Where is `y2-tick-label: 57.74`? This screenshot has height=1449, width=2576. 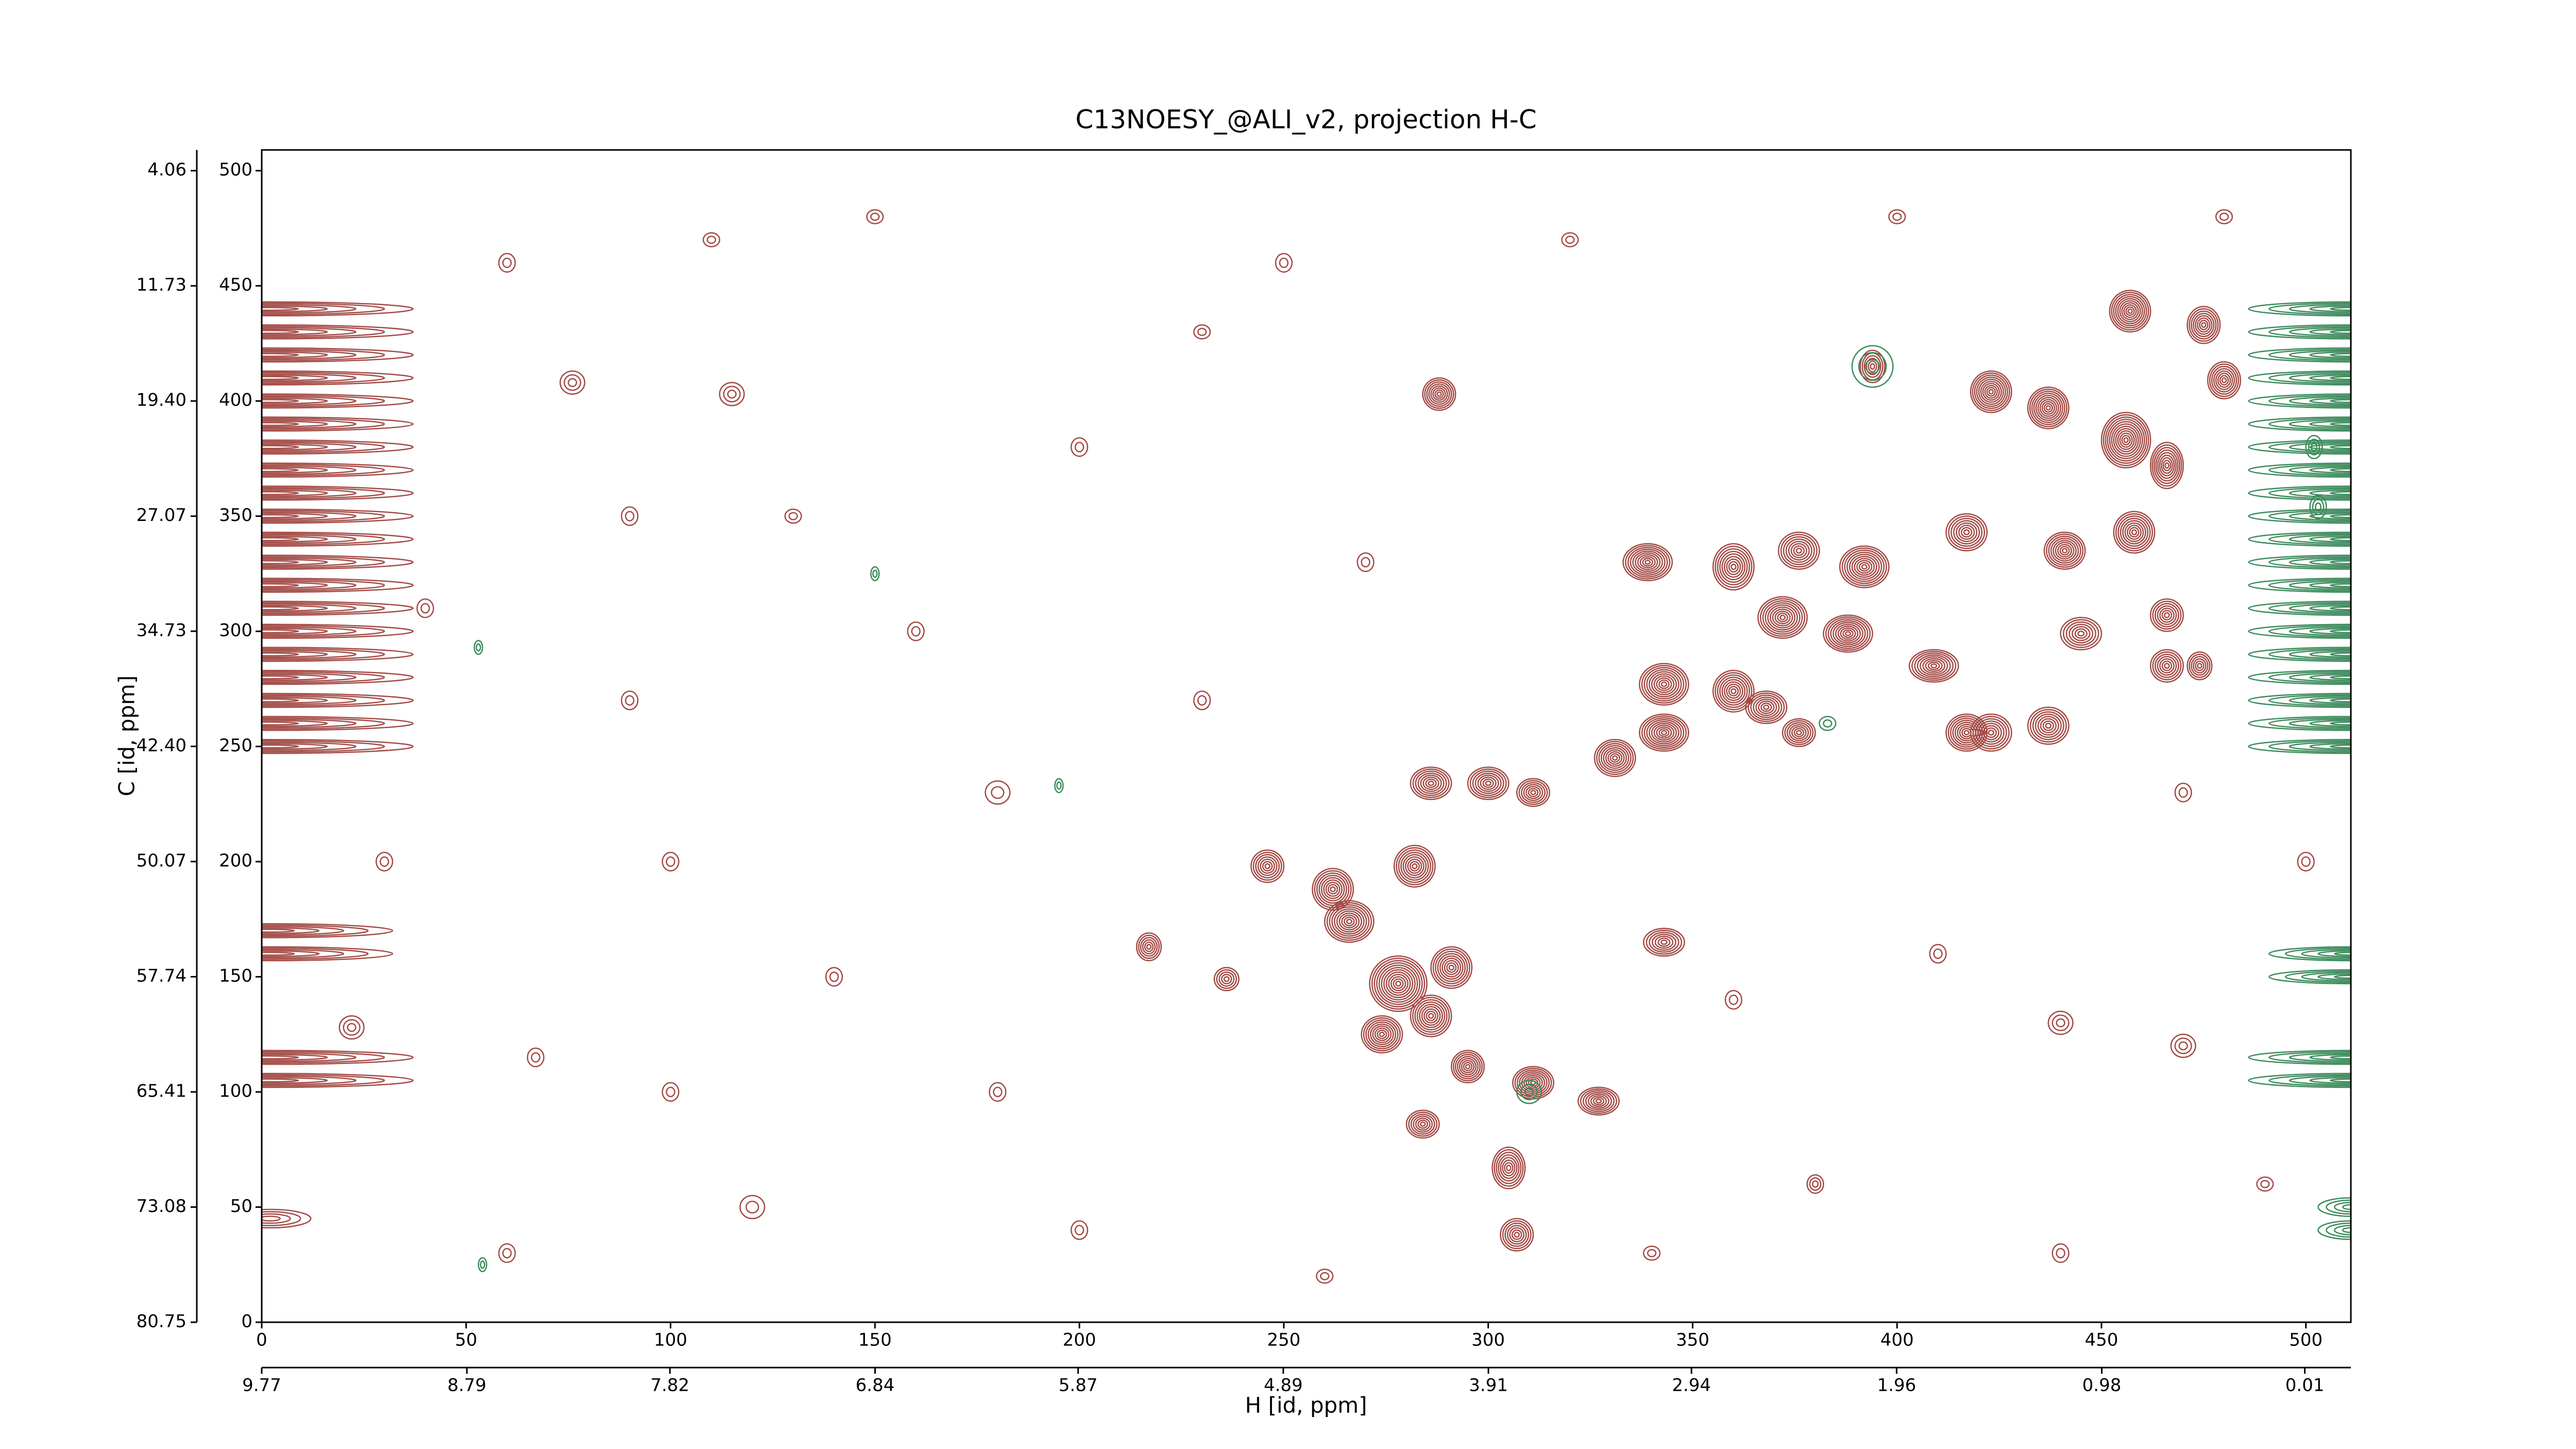
y2-tick-label: 57.74 is located at coordinates (162, 976).